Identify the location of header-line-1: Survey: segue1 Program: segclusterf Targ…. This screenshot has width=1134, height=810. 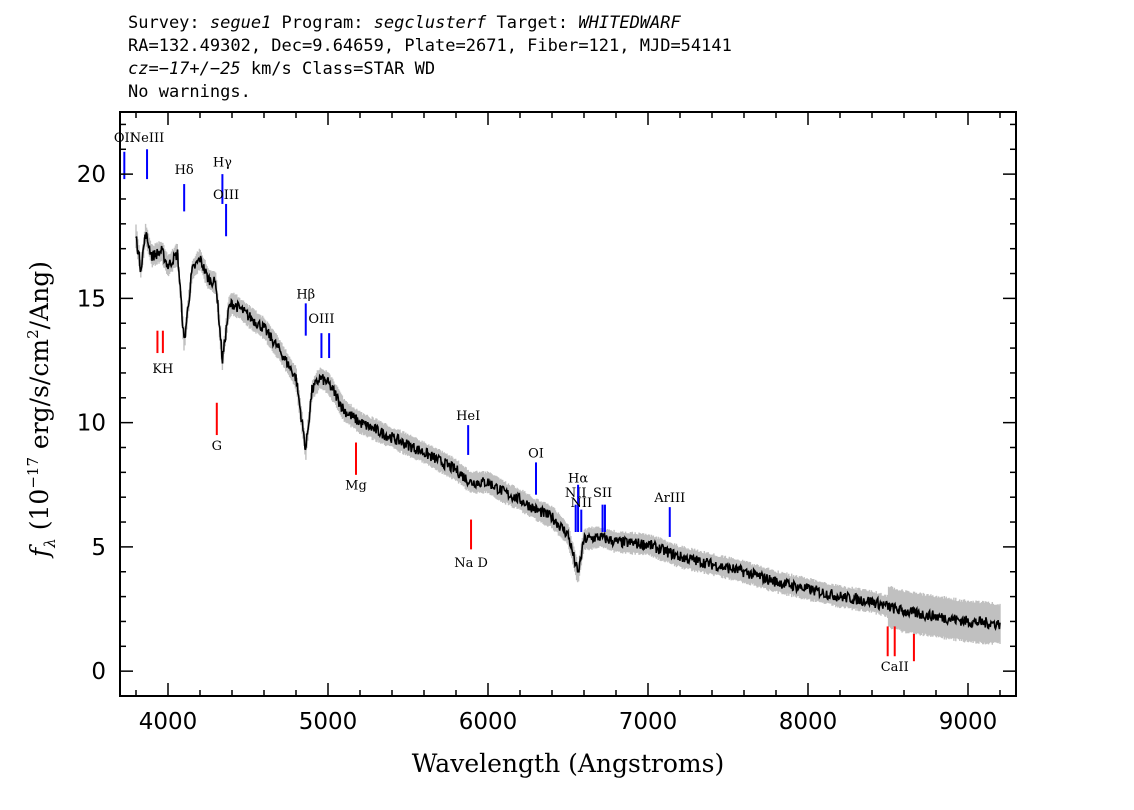
(430, 23).